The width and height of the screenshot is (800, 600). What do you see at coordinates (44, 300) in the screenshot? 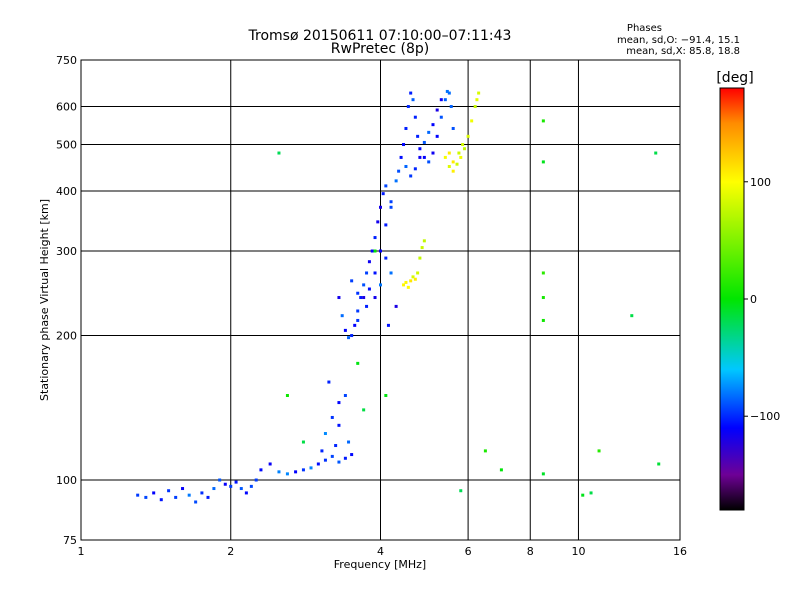
I see `y-axis-label: Stationary phase Virtual Height [km]` at bounding box center [44, 300].